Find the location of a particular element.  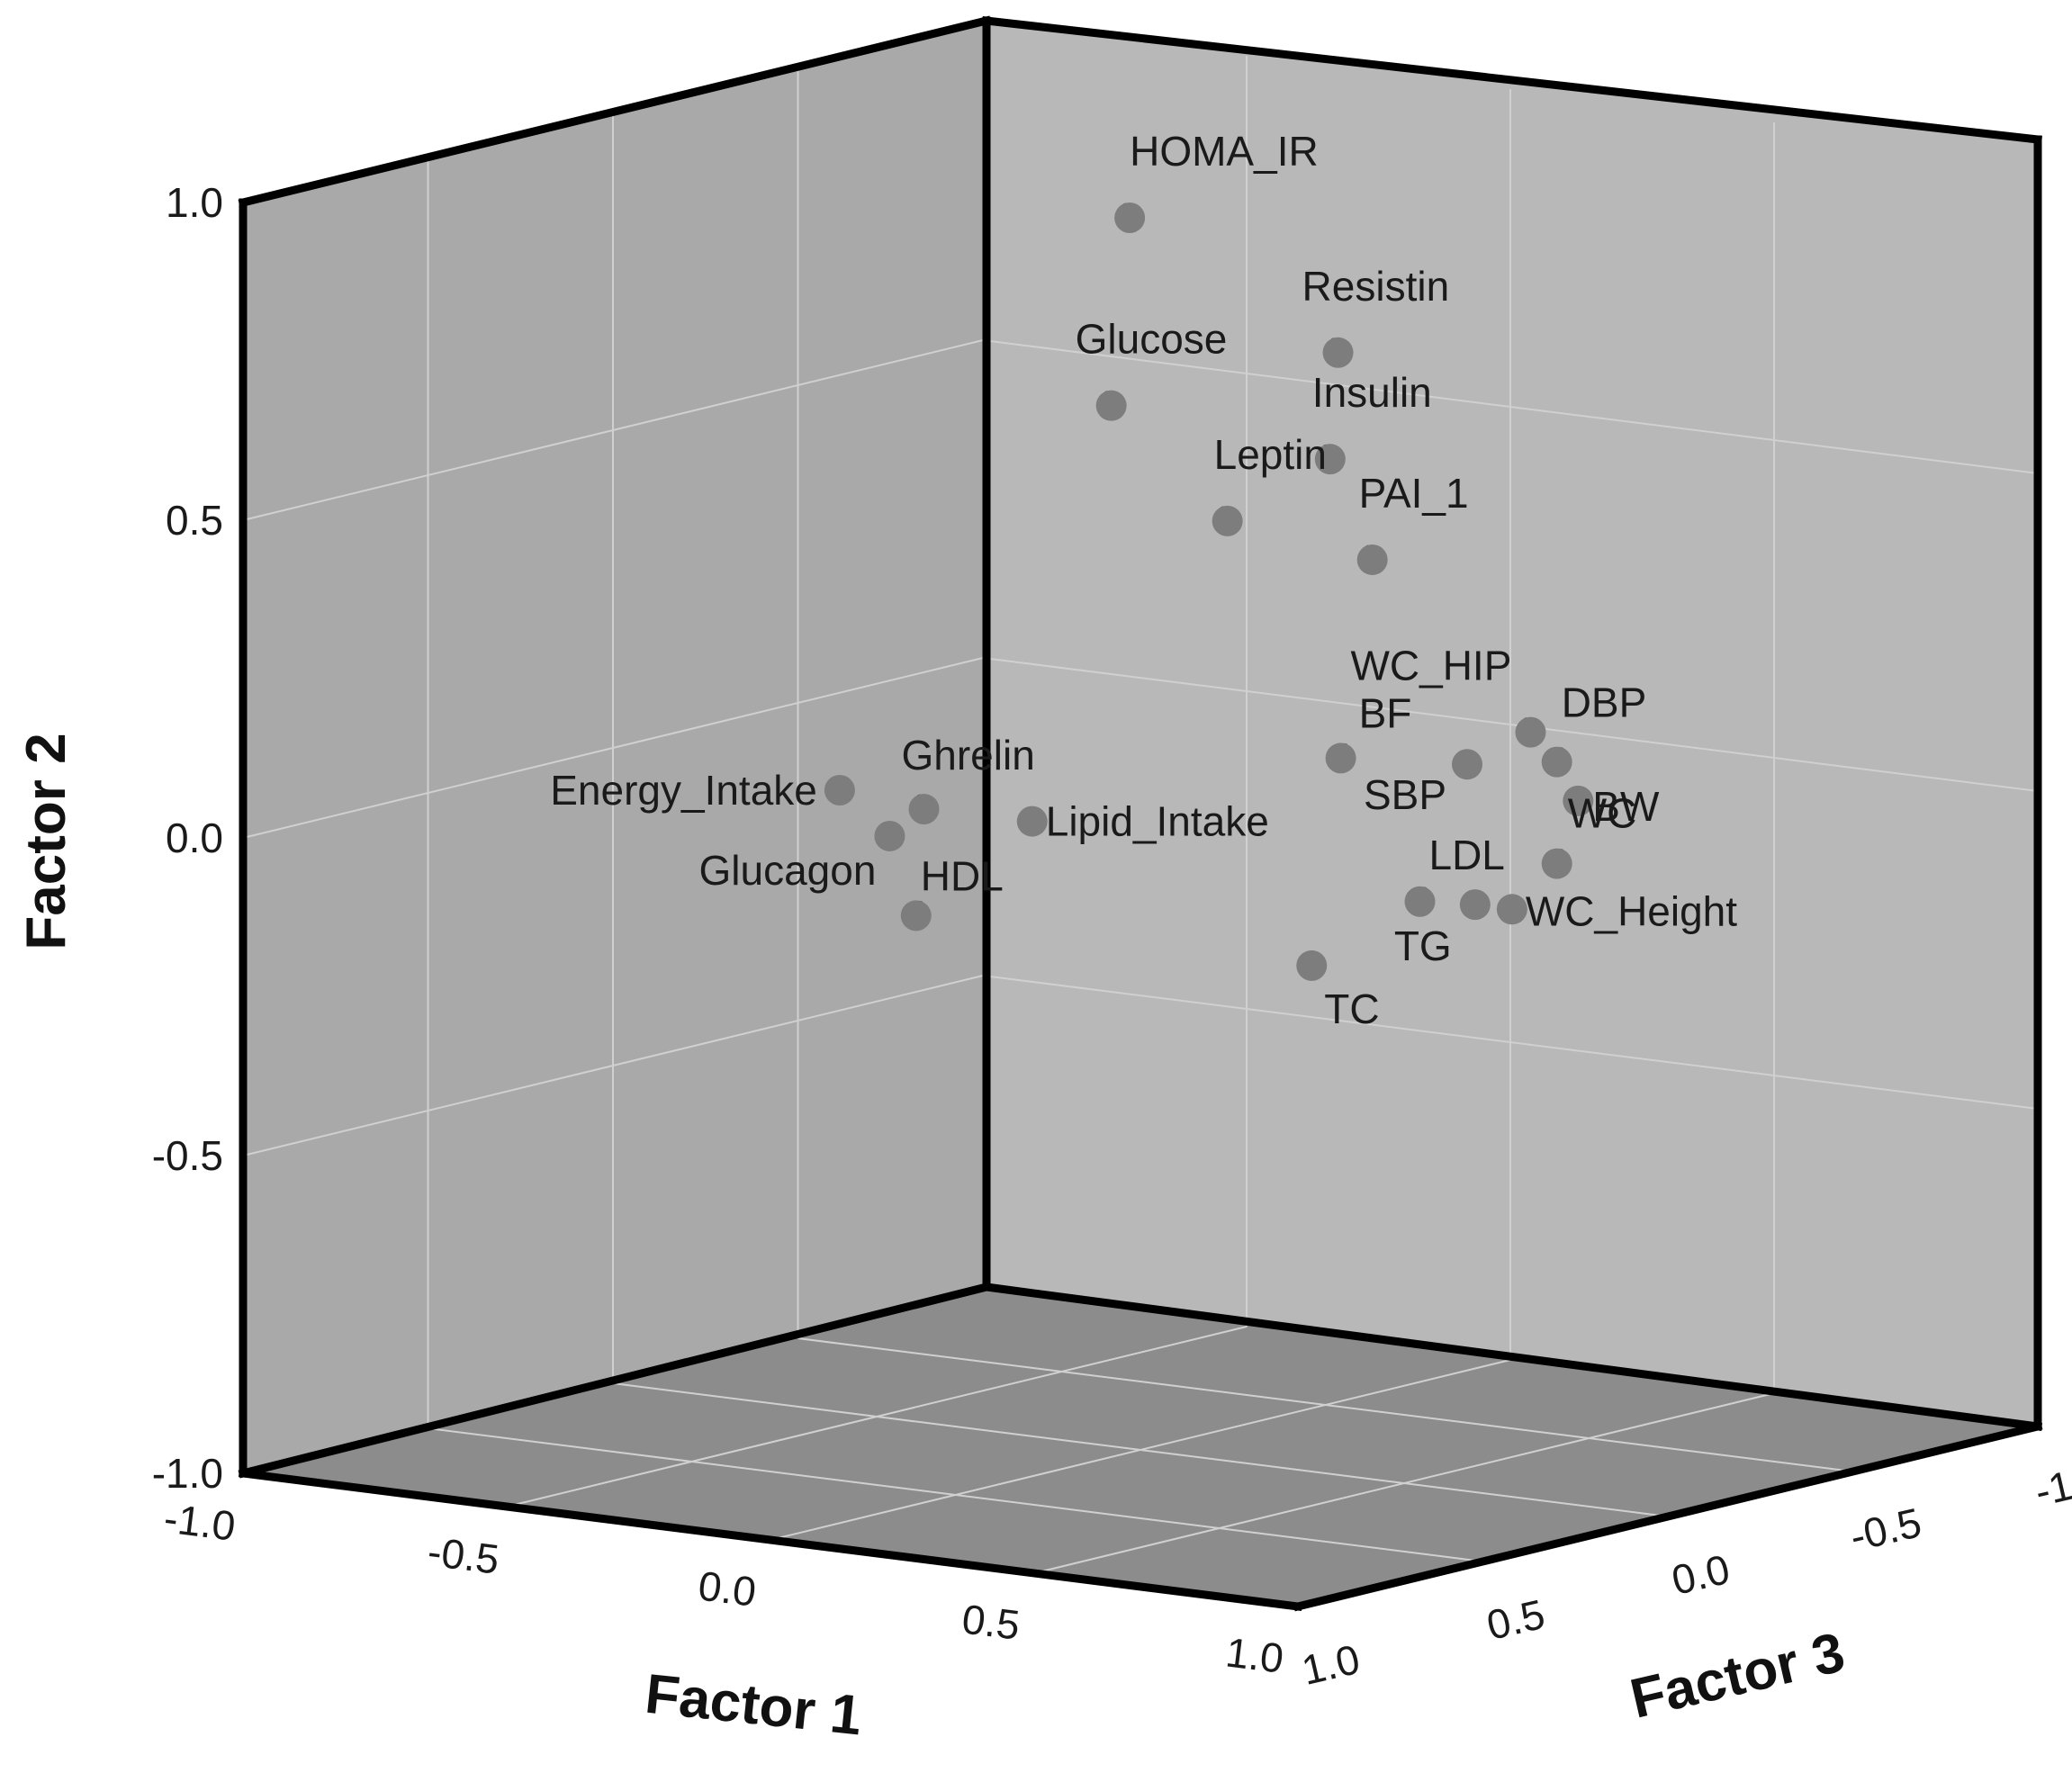

x-tick-label: 0.0 is located at coordinates (727, 1588).